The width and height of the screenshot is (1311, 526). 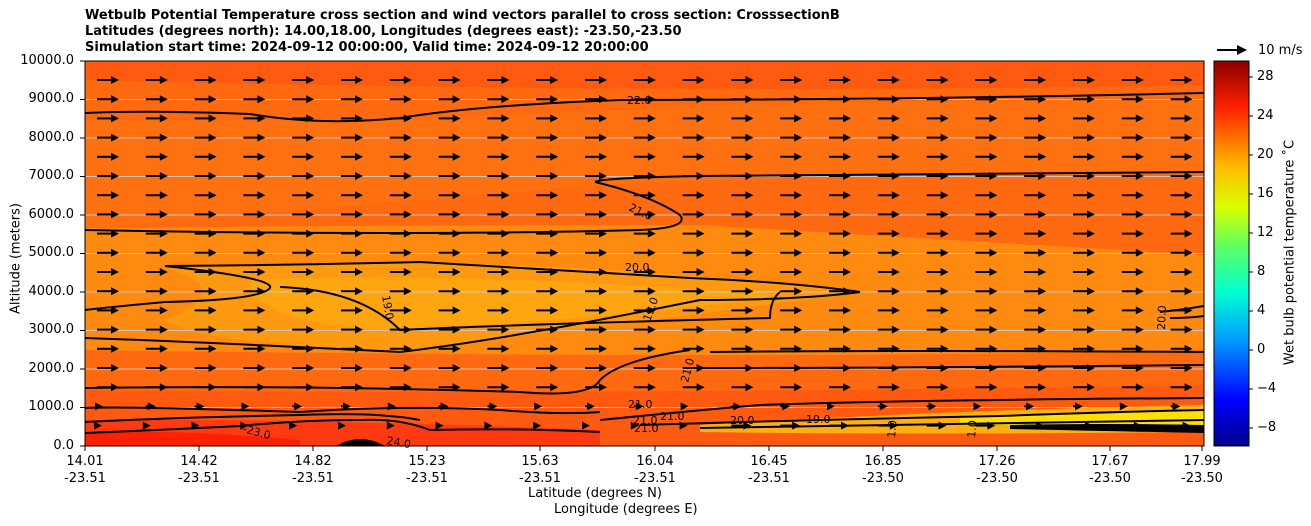 I want to click on contour-label: 20.0, so click(x=742, y=420).